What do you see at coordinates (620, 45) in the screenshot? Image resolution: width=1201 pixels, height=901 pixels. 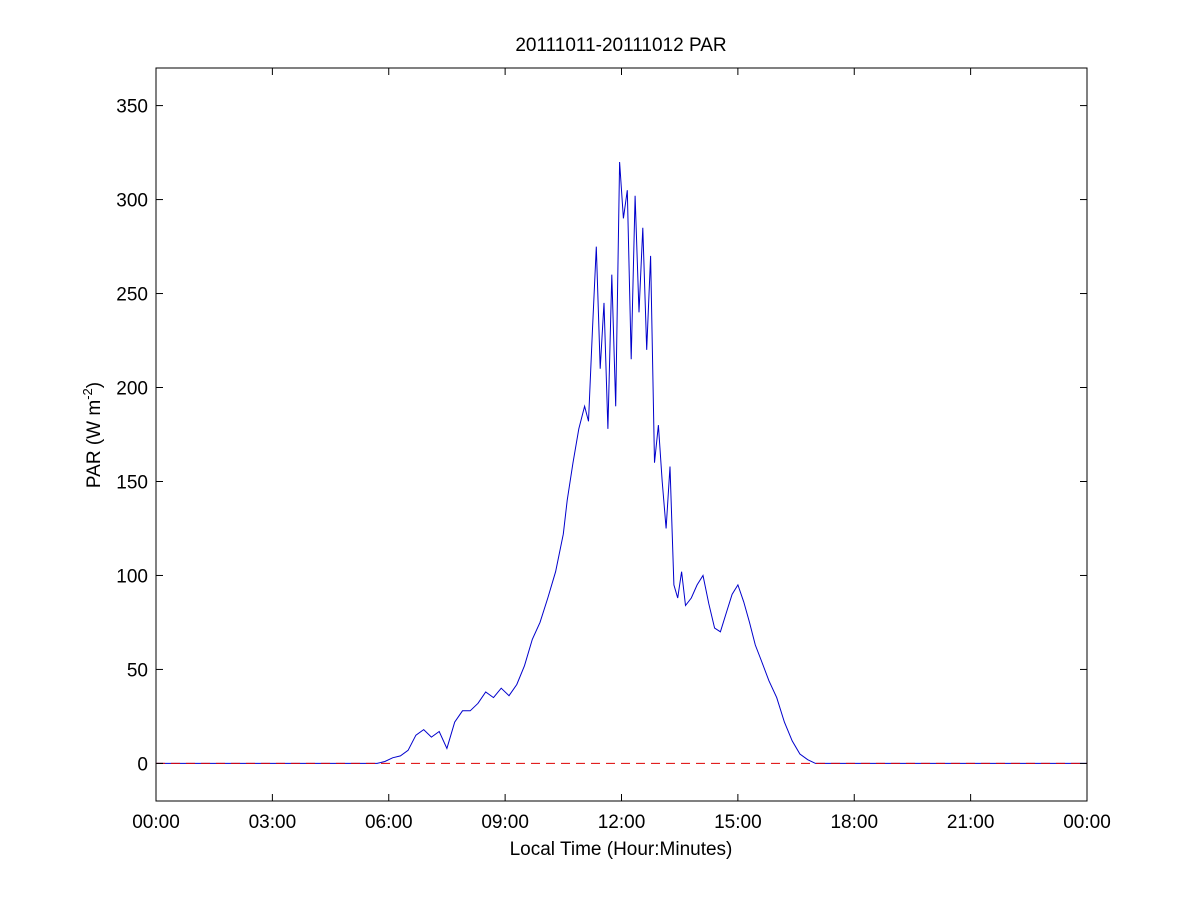 I see `chart-title: 20111011-20111012 PAR` at bounding box center [620, 45].